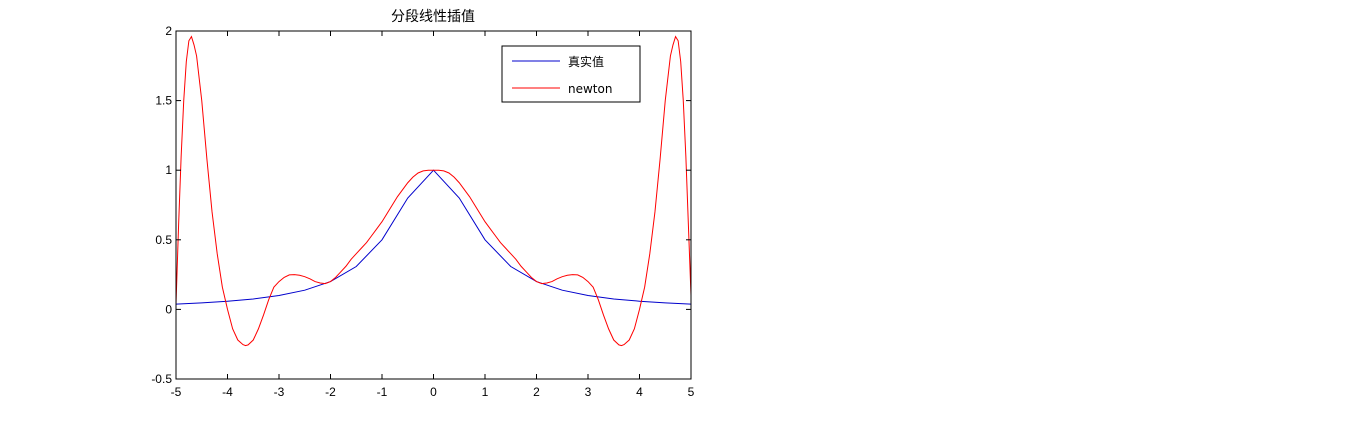 The image size is (1367, 426). Describe the element at coordinates (382, 392) in the screenshot. I see `x-tick-label: -1` at that location.